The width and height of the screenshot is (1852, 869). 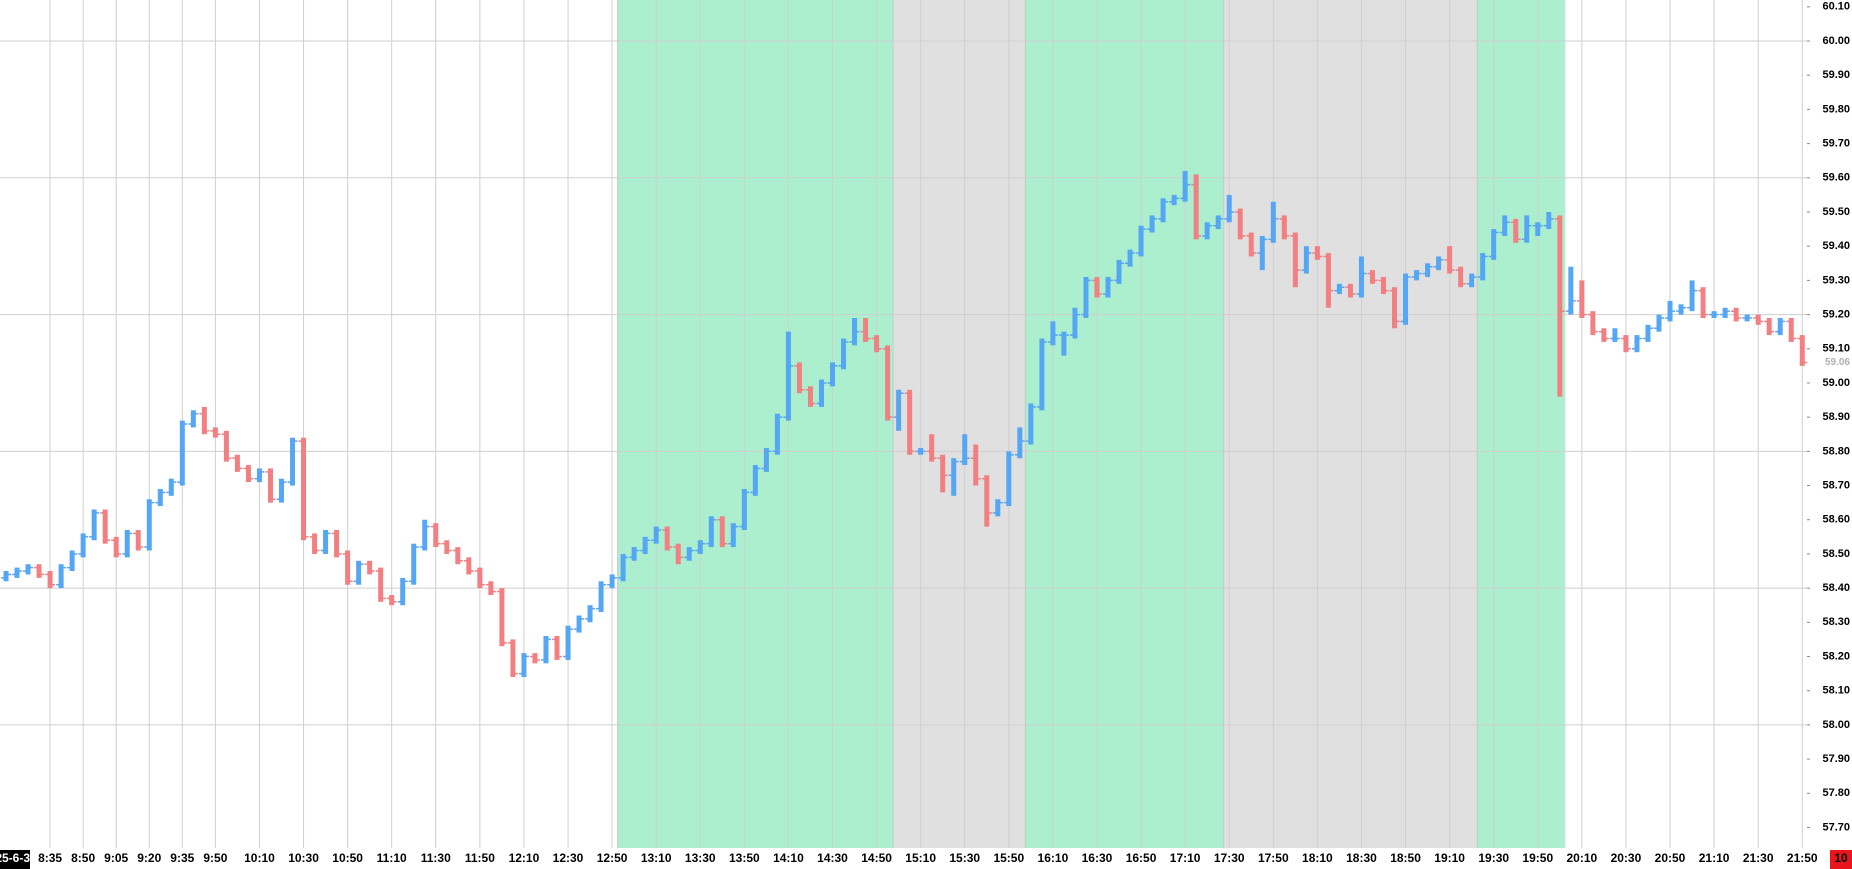 I want to click on x-tick-label: 19:10, so click(x=1449, y=858).